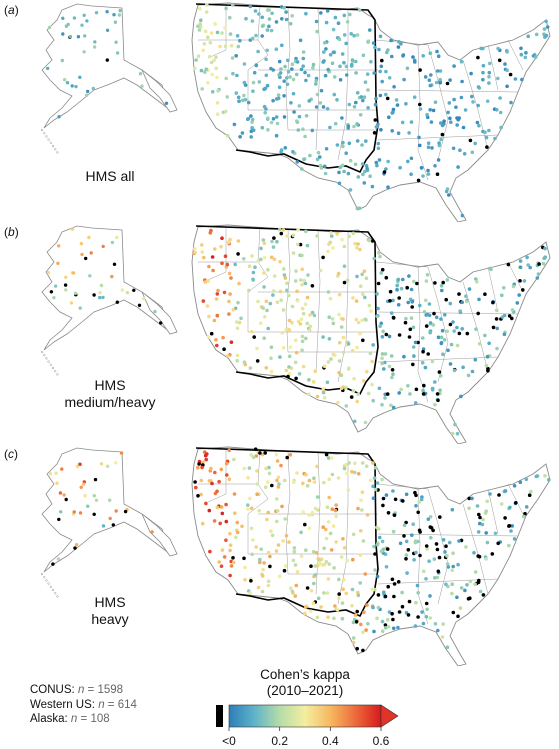 Image resolution: width=559 pixels, height=749 pixels. What do you see at coordinates (50, 364) in the screenshot?
I see `aleutian-island` at bounding box center [50, 364].